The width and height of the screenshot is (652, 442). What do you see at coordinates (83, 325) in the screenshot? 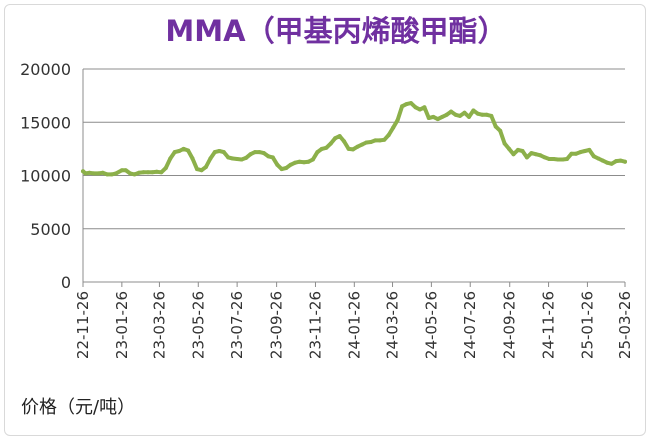
I see `x-tick-label-0: 22-11-26` at bounding box center [83, 325].